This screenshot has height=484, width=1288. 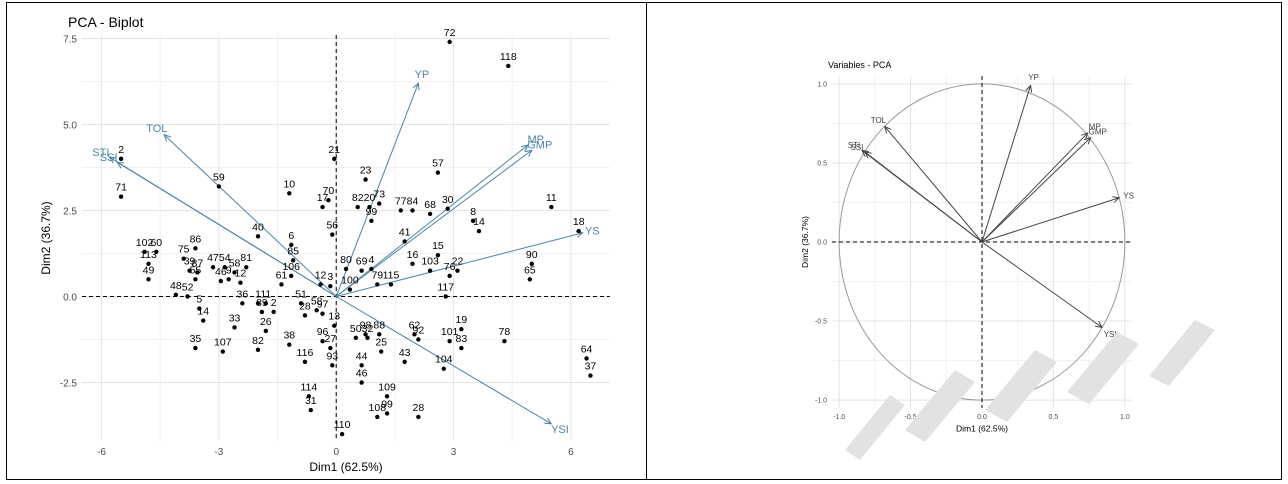 What do you see at coordinates (282, 275) in the screenshot?
I see `point-label-61: 61` at bounding box center [282, 275].